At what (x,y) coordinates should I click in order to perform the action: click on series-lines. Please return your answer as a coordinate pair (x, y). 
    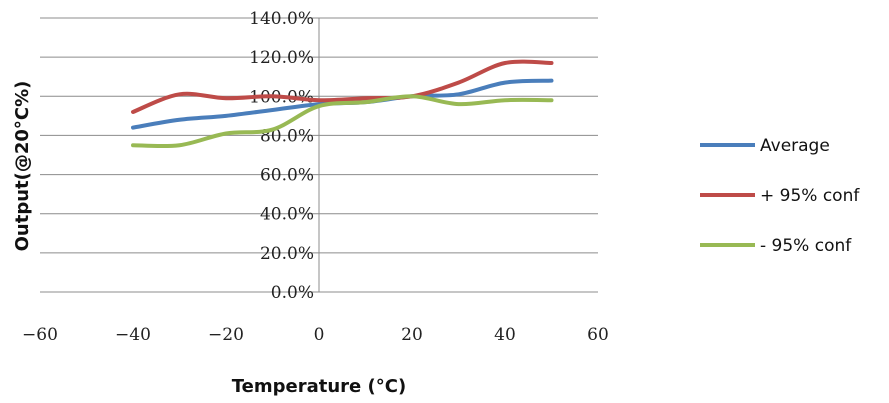
    Looking at the image, I should click on (342, 104).